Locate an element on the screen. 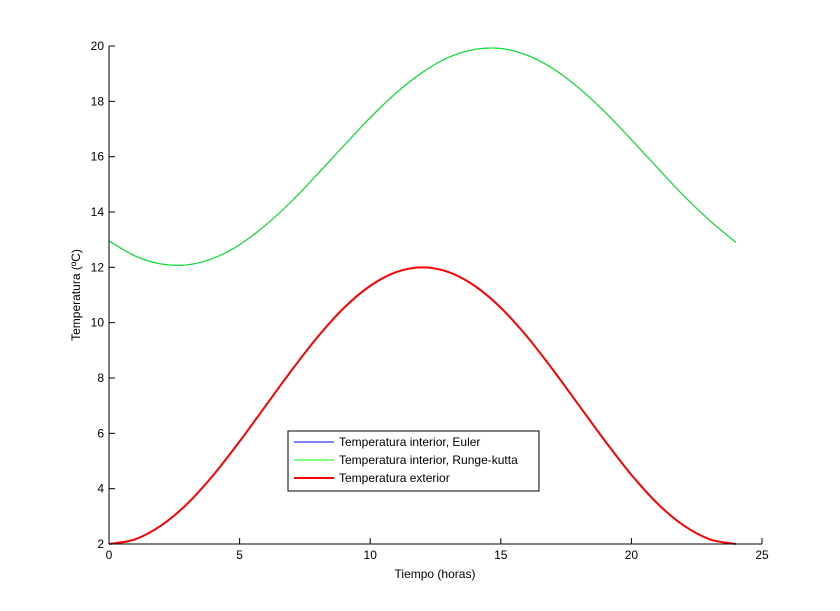  x-tick-label: 25 is located at coordinates (762, 555).